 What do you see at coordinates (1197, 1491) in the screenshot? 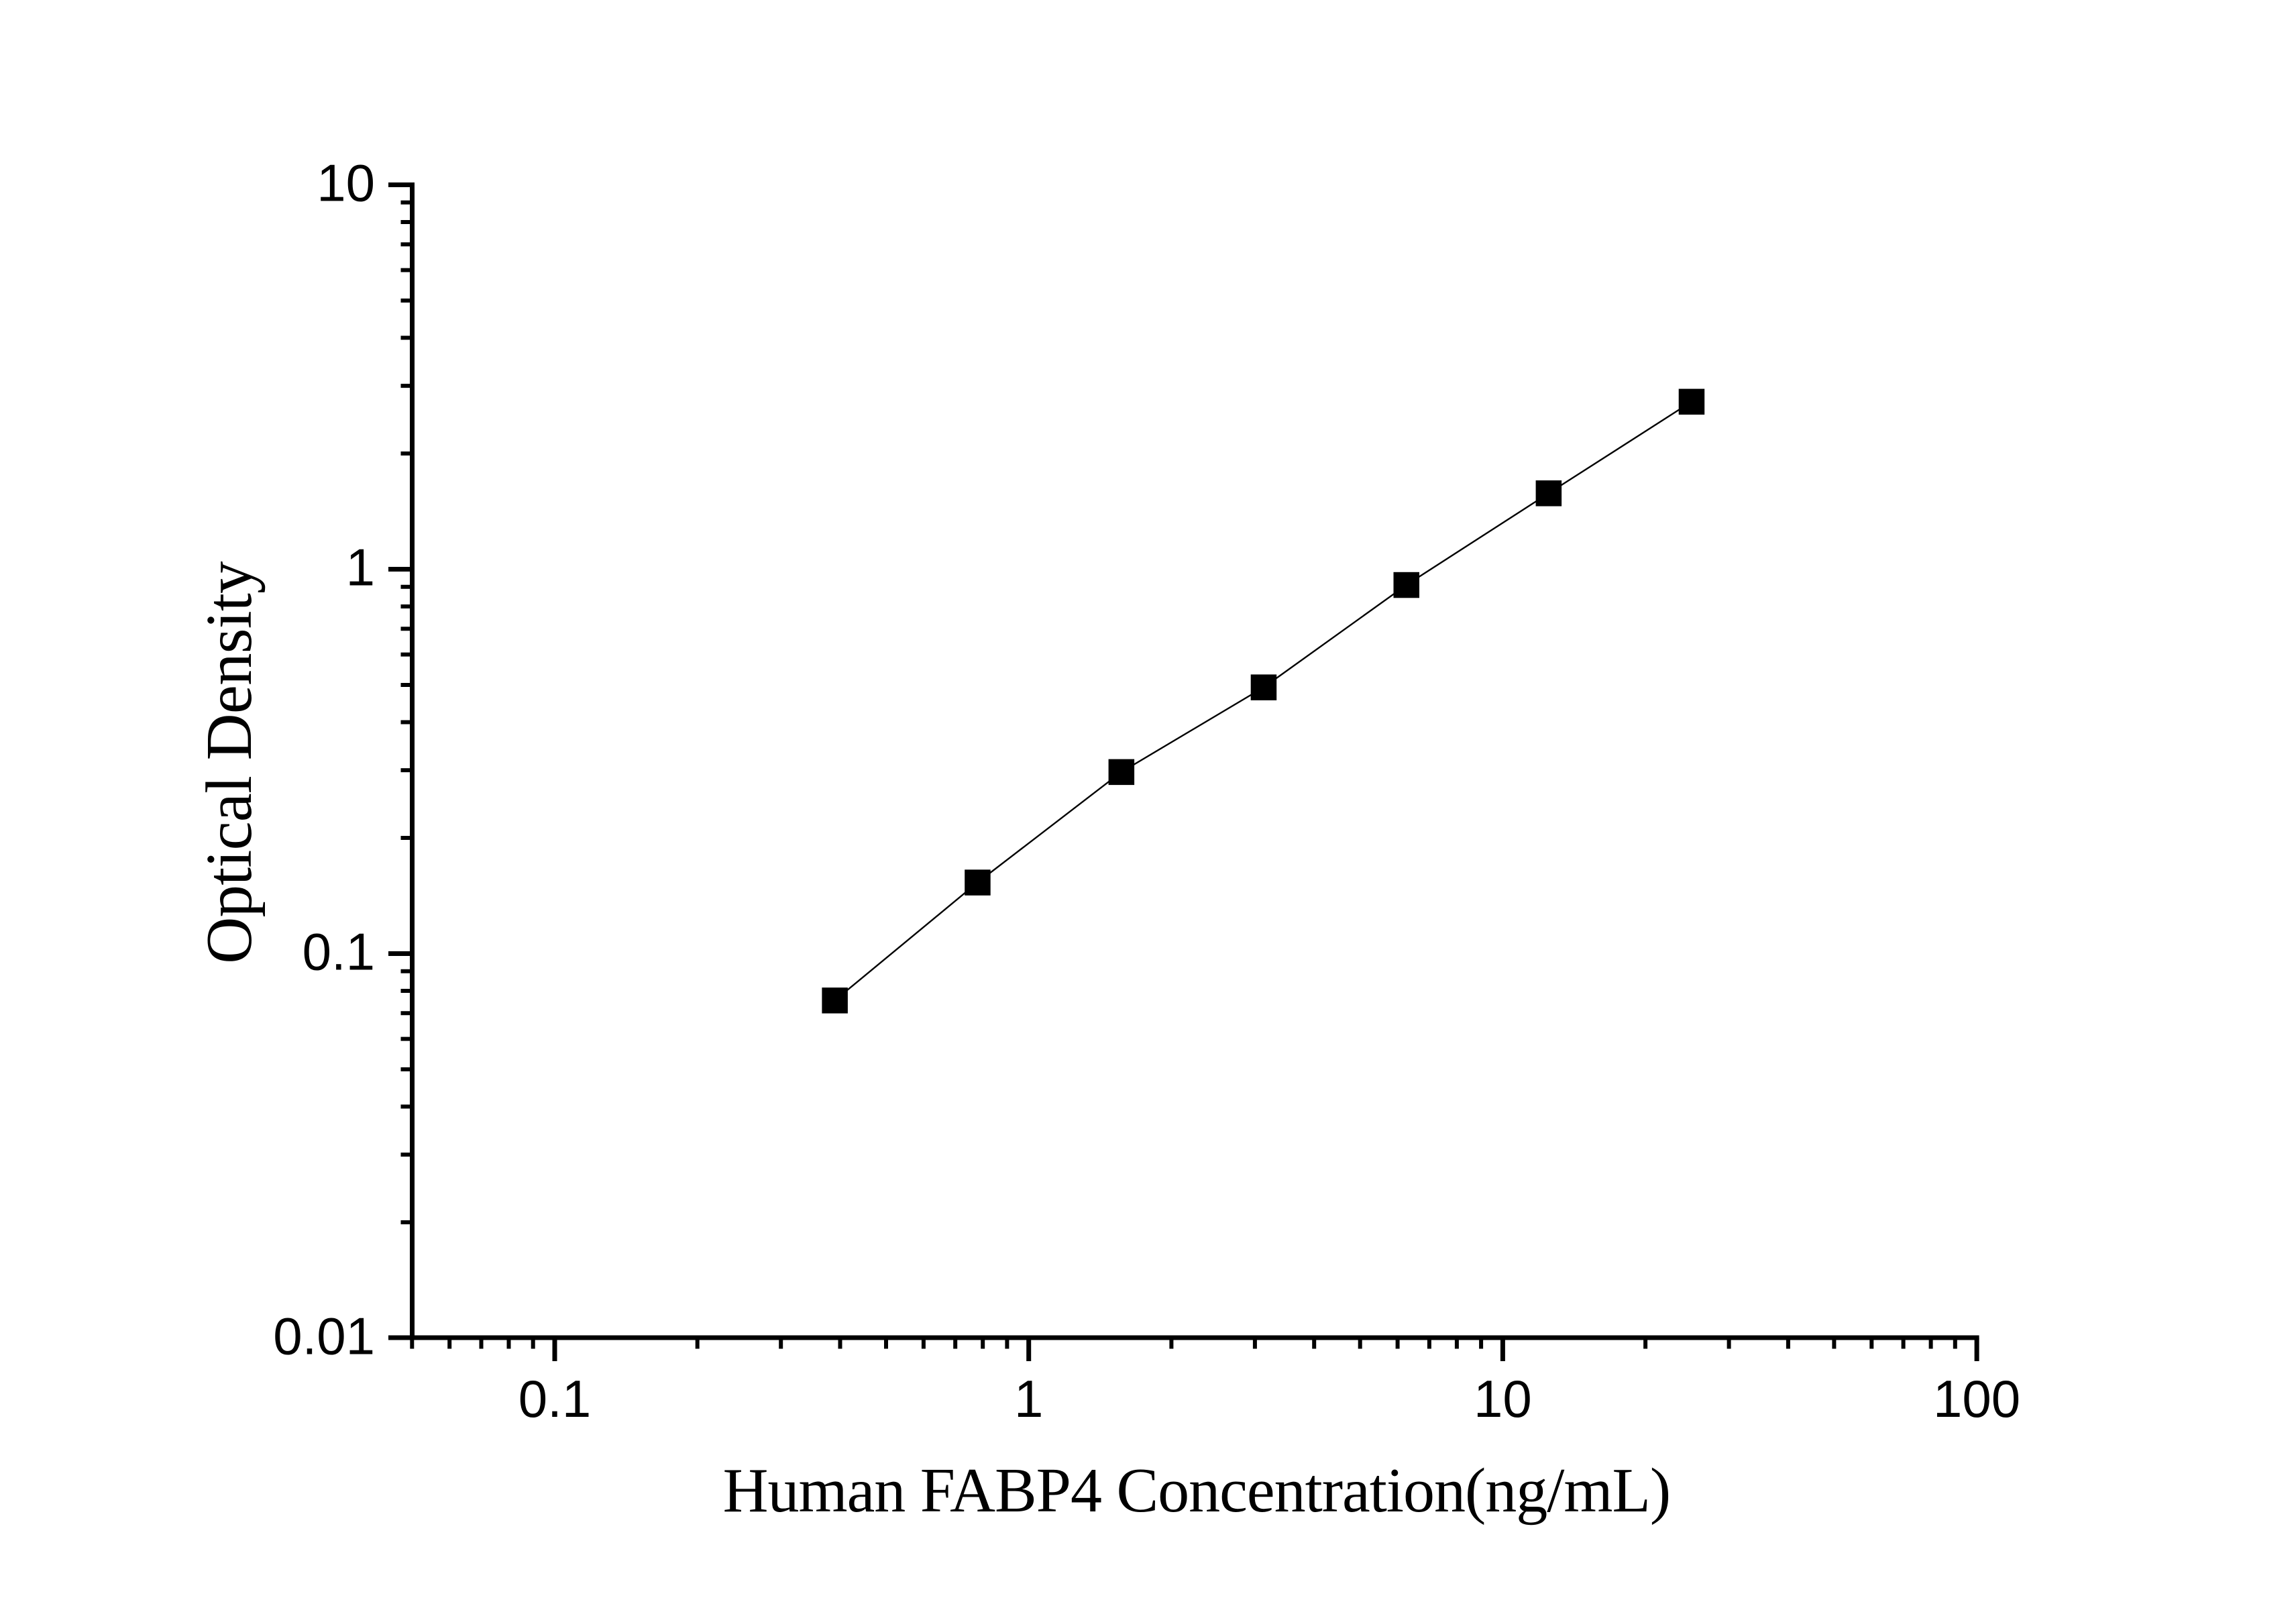
I see `svg-text:Human FABP4 Concentration(ng/m: Human FABP4 Concentration(ng/mL)` at bounding box center [1197, 1491].